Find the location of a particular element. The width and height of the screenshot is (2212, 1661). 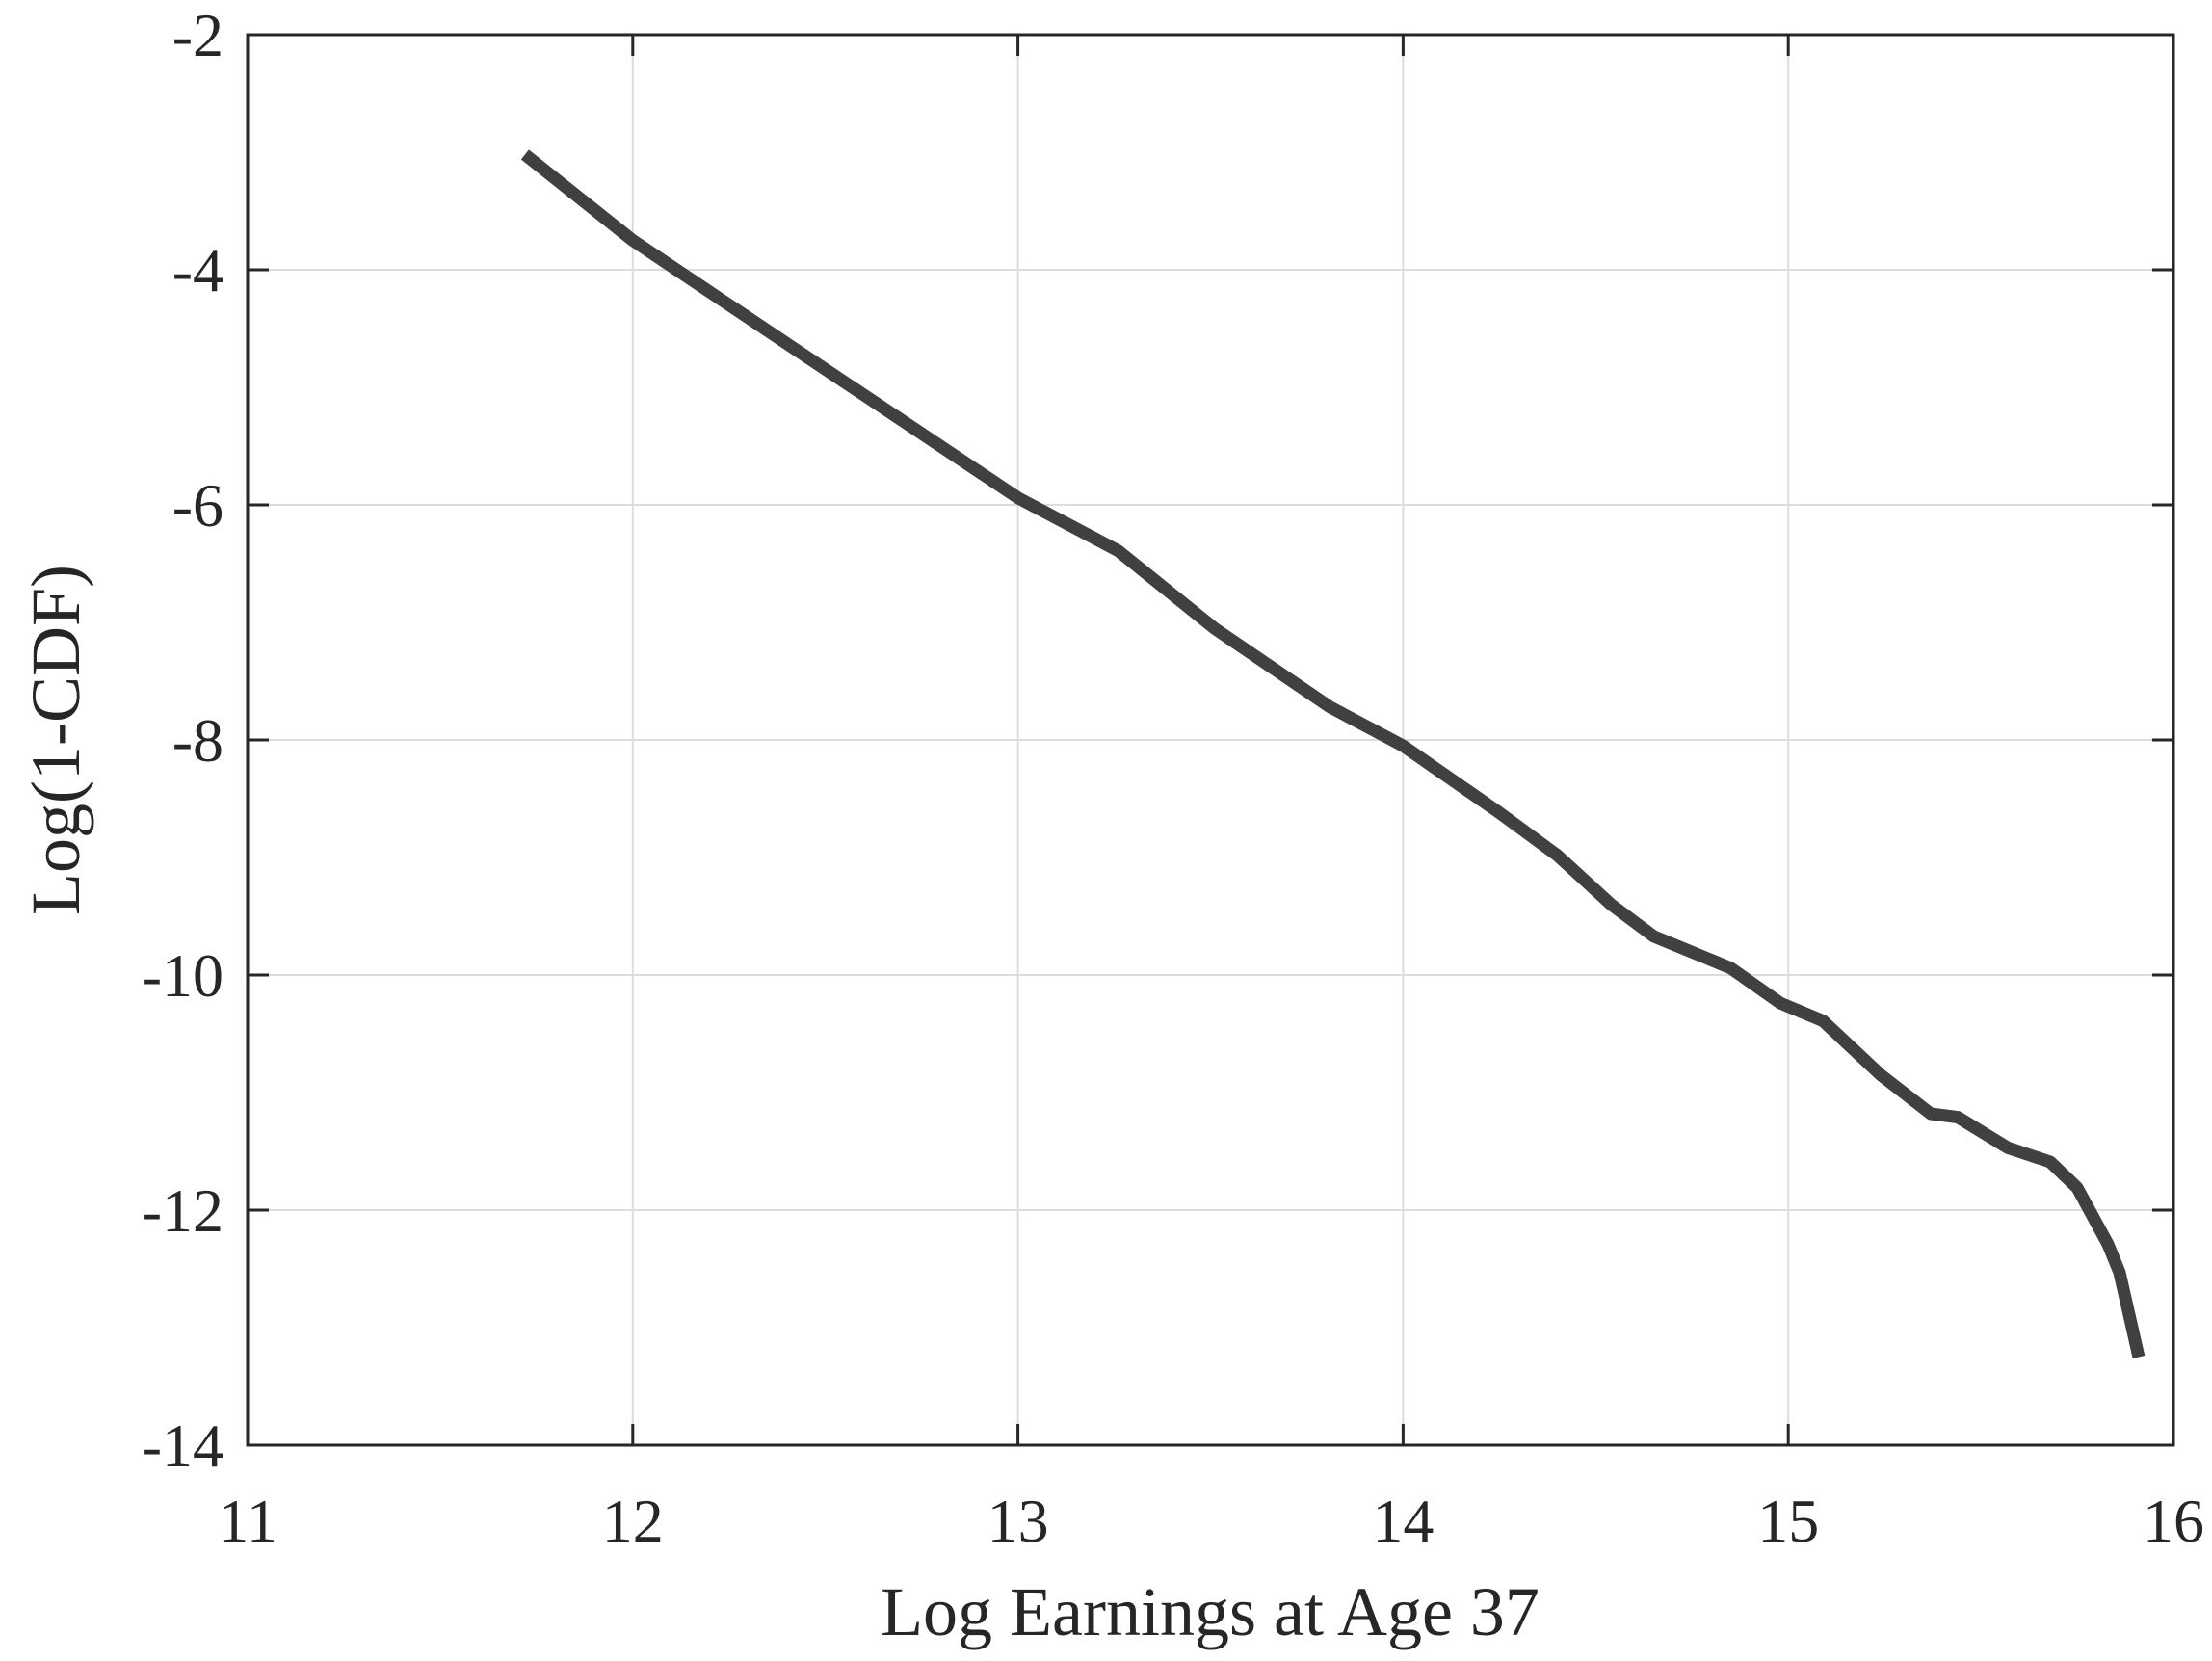

y-tick-label: -4 is located at coordinates (198, 270).